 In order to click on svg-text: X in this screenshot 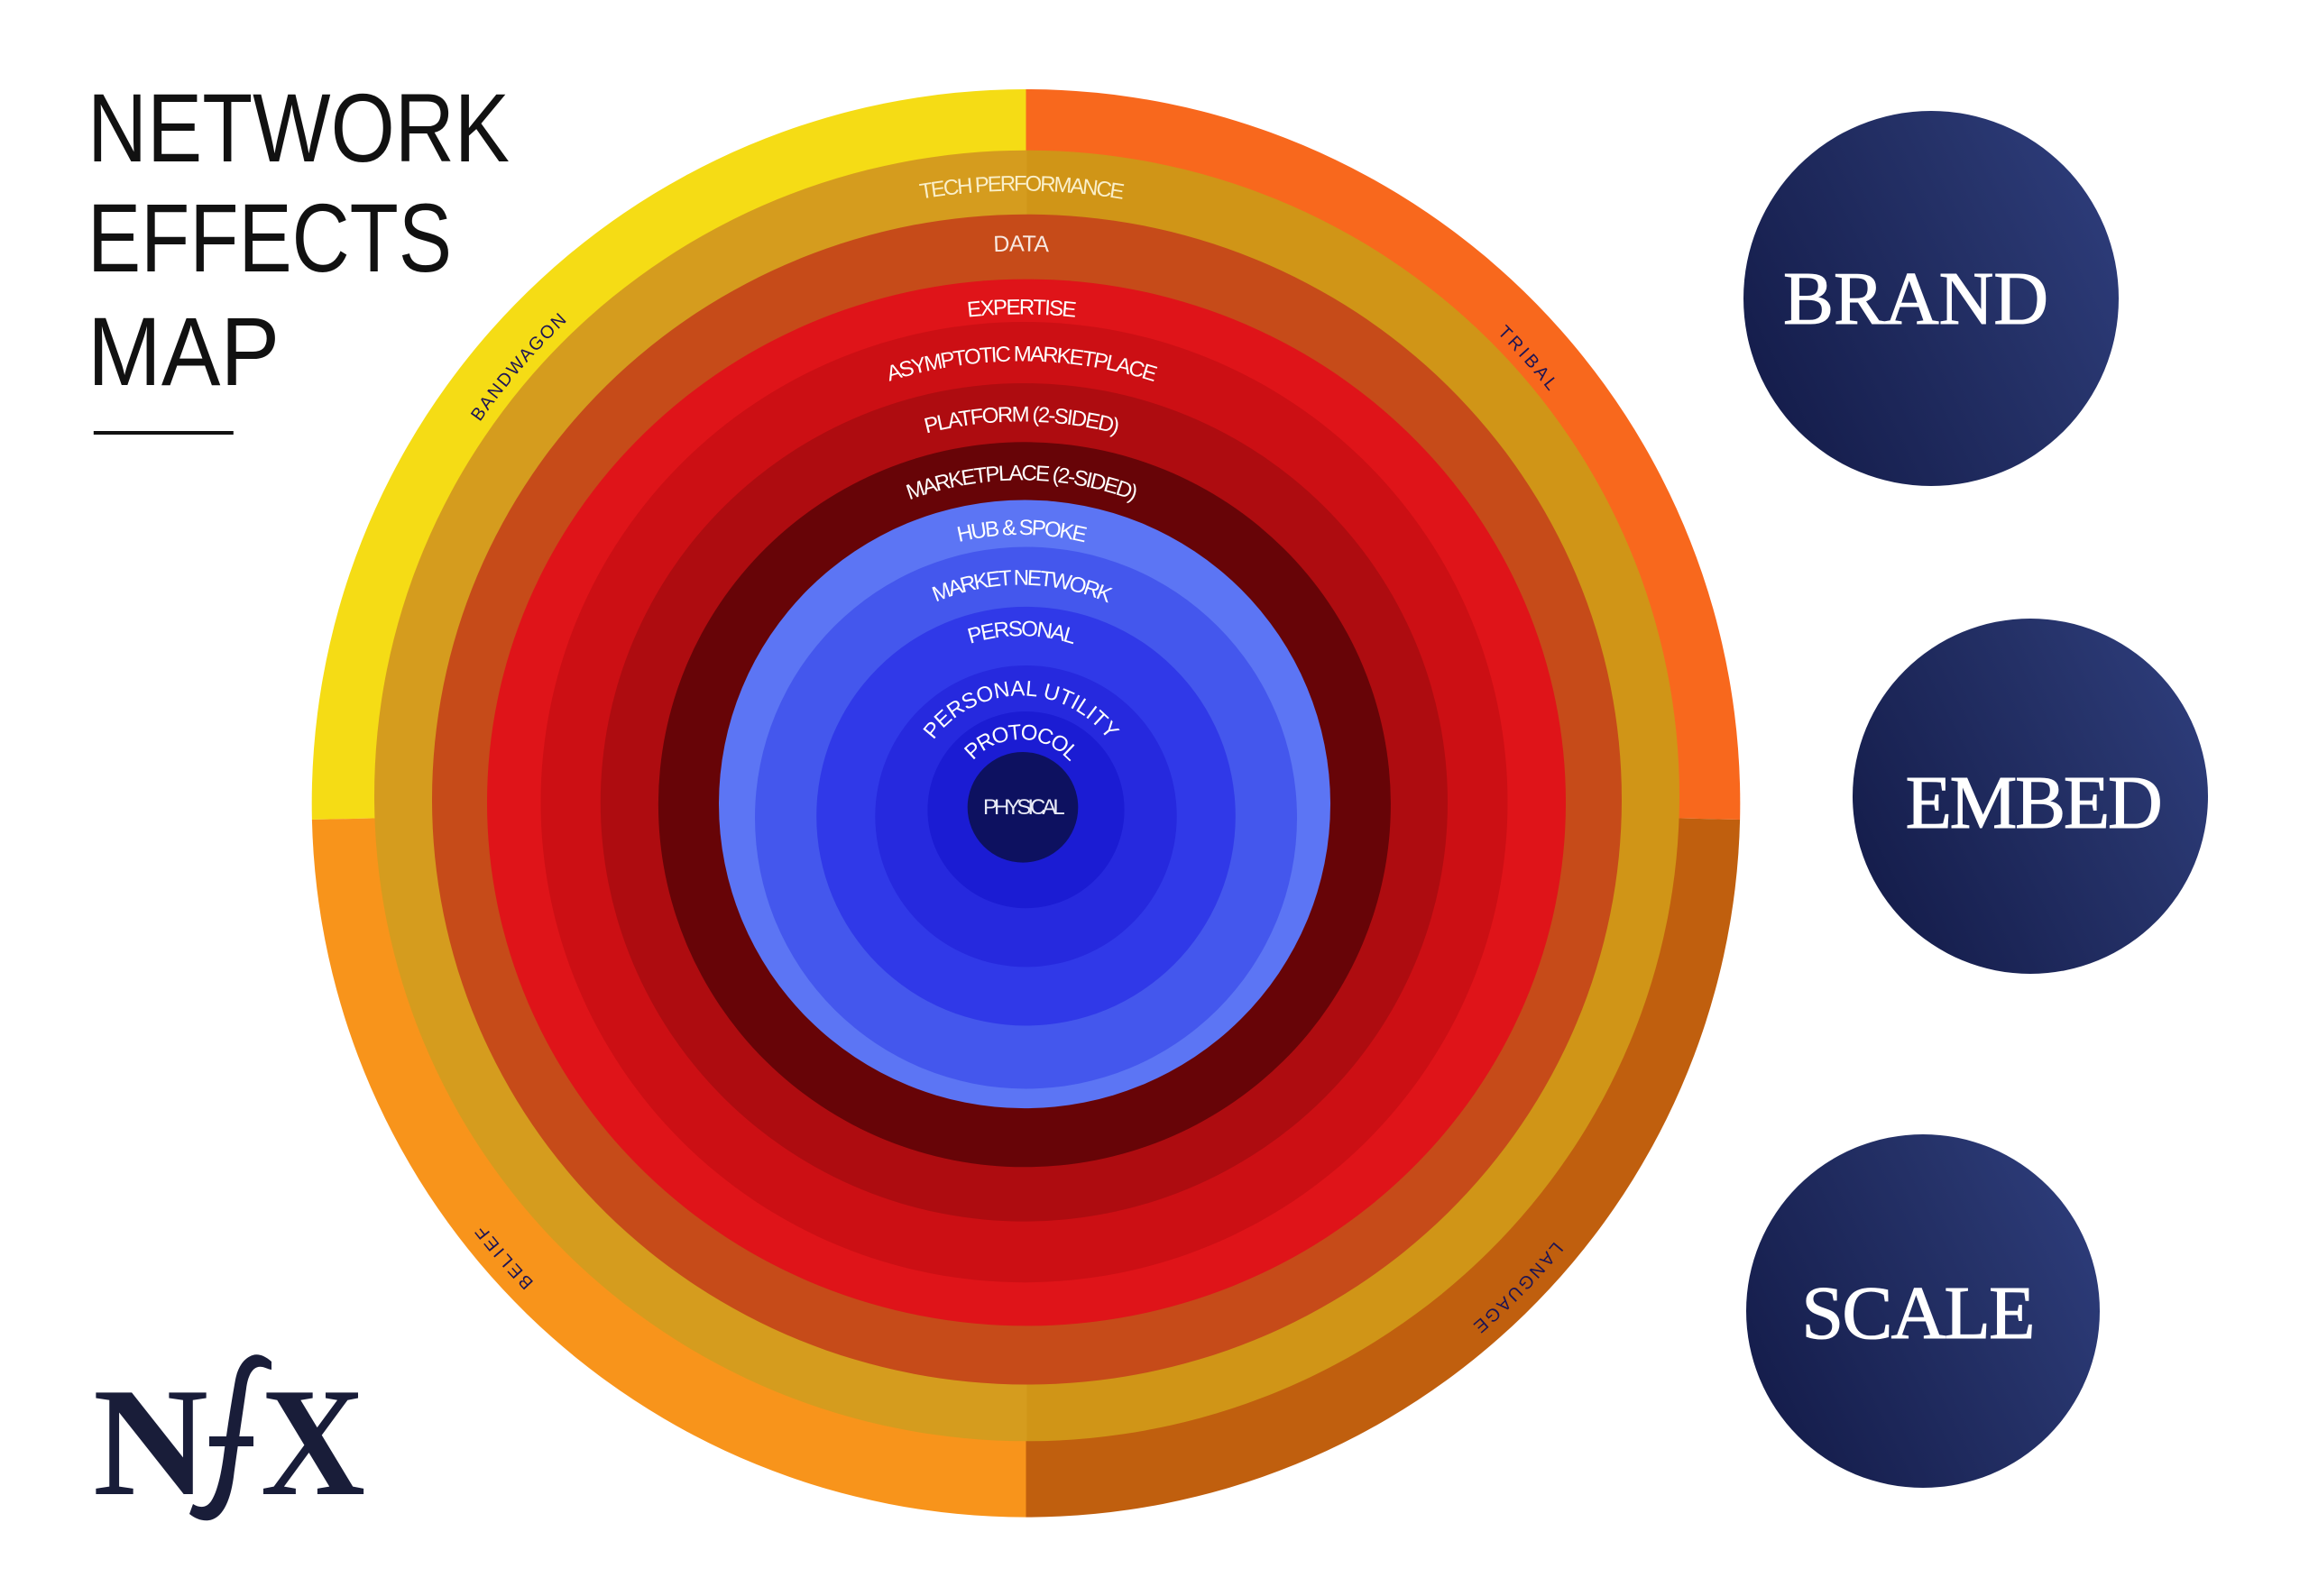, I will do `click(313, 1442)`.